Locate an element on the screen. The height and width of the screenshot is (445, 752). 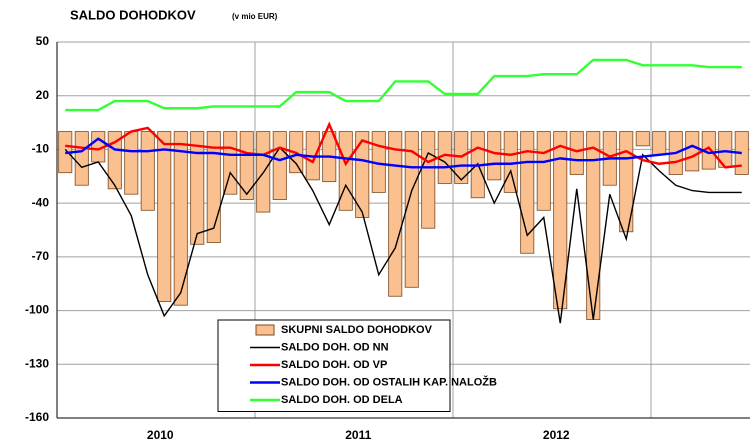
legend-label: SKUPNI SALDO DOHODKOV is located at coordinates (357, 330).